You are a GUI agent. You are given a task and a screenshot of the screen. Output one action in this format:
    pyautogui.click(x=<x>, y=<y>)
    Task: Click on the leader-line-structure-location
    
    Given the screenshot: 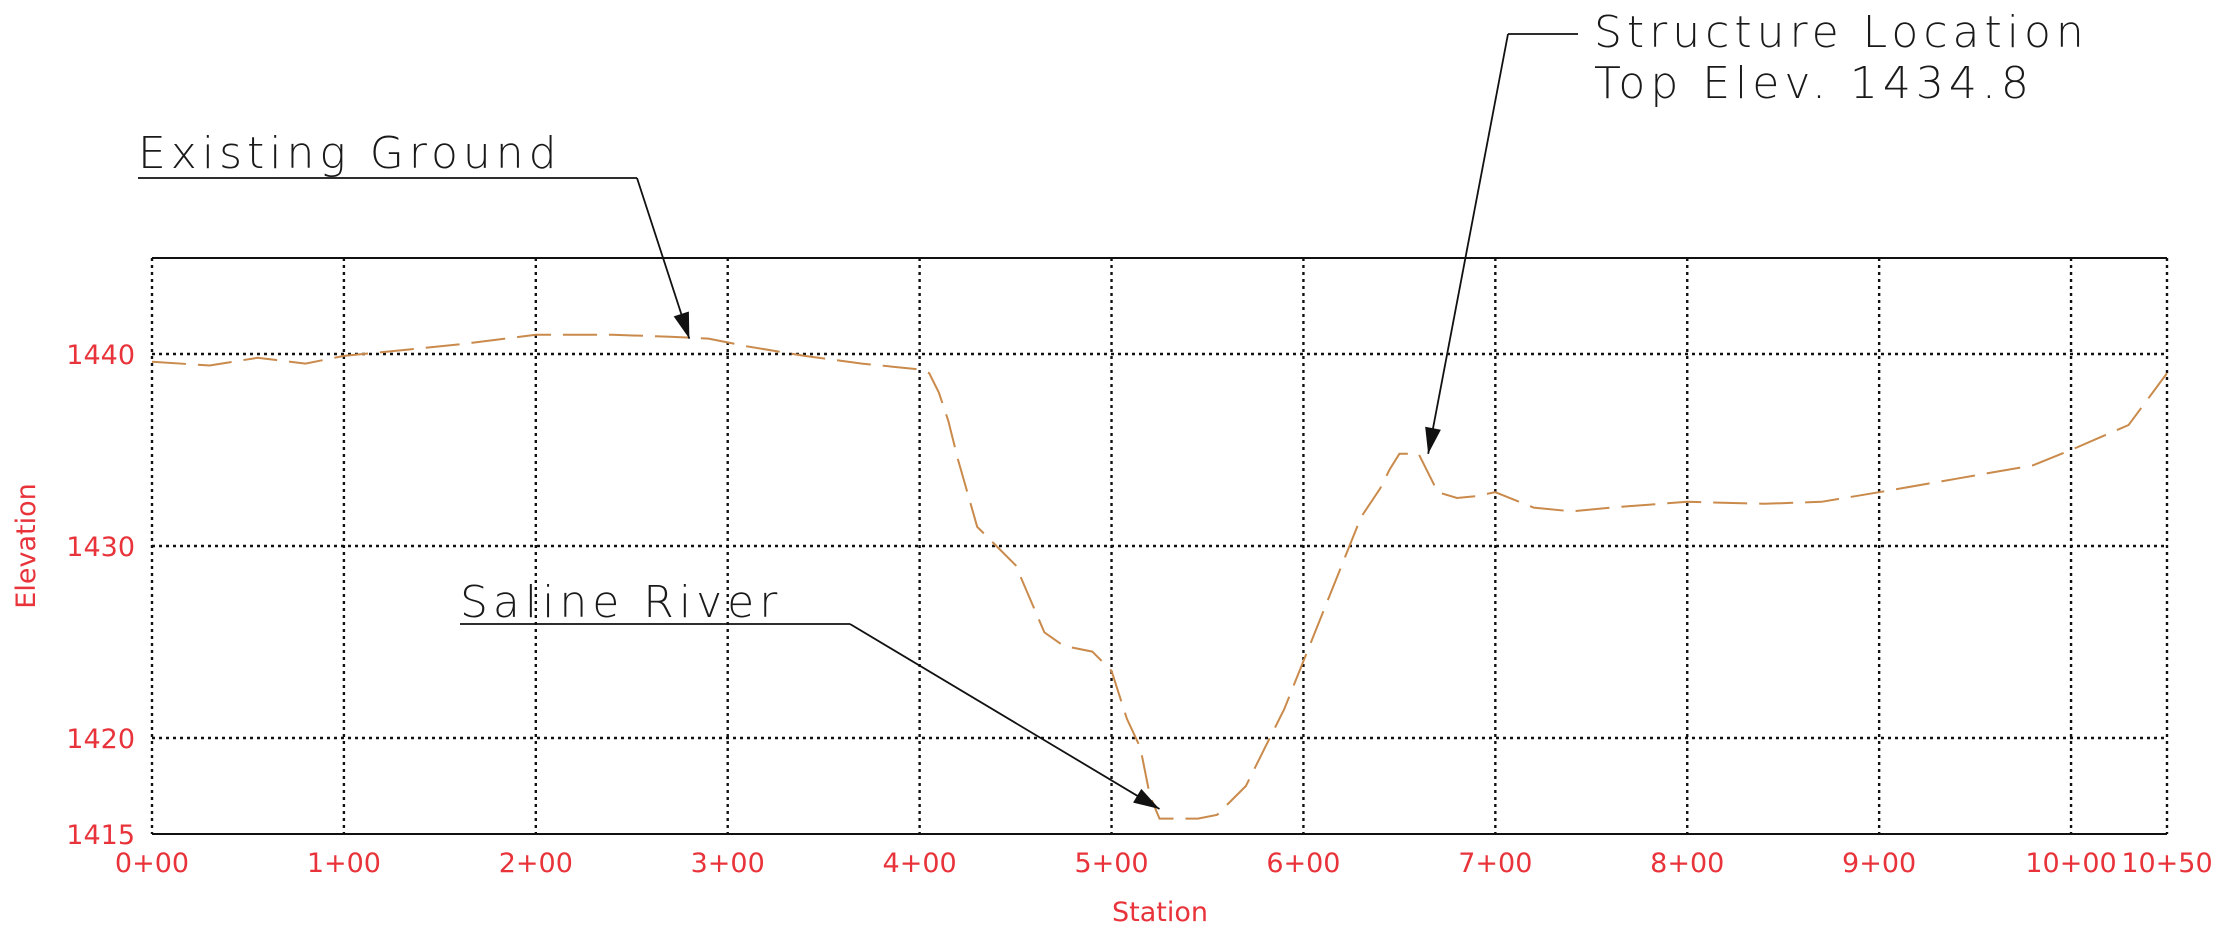 What is the action you would take?
    pyautogui.click(x=1468, y=244)
    